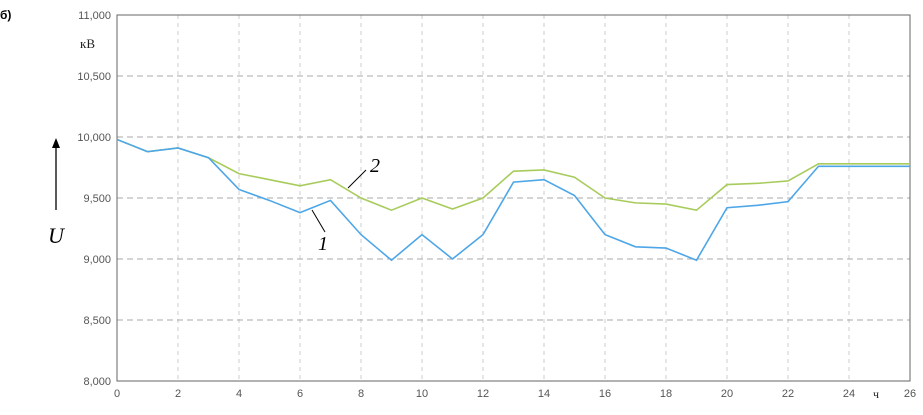 The height and width of the screenshot is (415, 923). Describe the element at coordinates (300, 394) in the screenshot. I see `x-tick-label: 6` at that location.